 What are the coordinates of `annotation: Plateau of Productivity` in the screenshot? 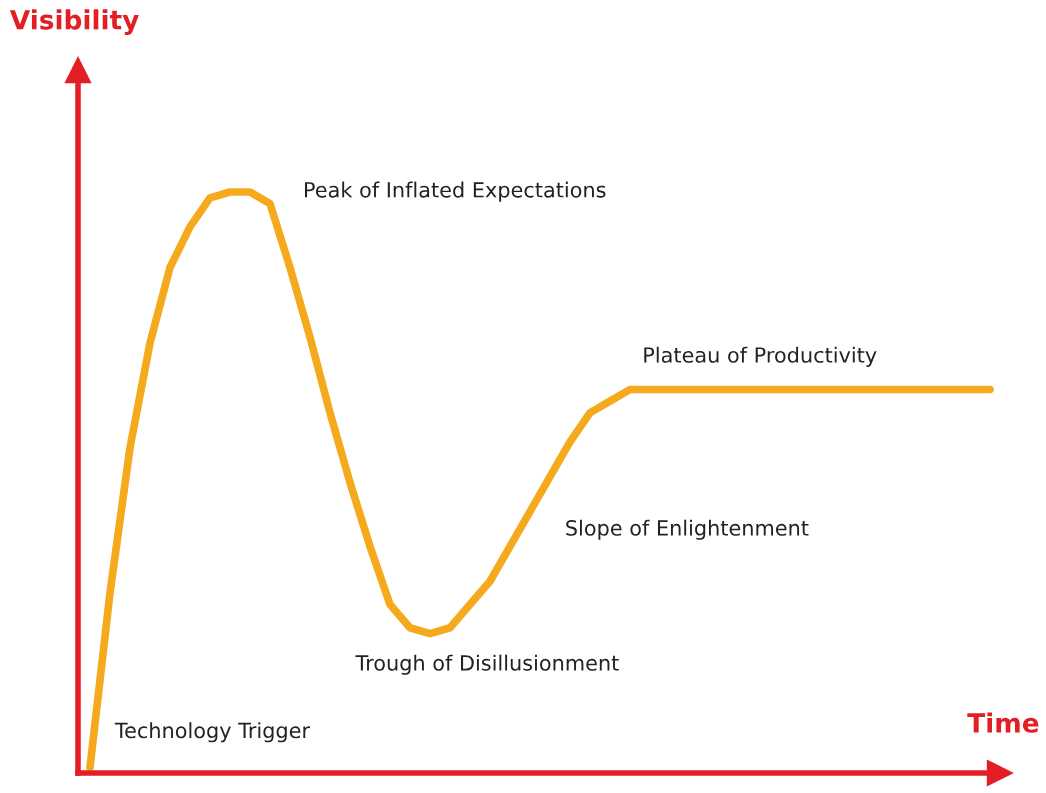 It's located at (760, 356).